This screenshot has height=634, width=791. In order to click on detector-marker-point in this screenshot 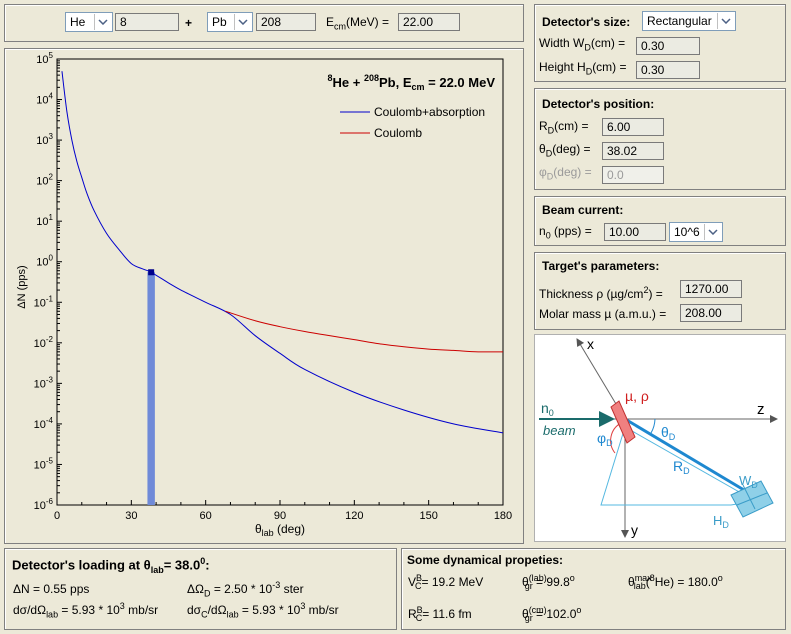, I will do `click(151, 272)`.